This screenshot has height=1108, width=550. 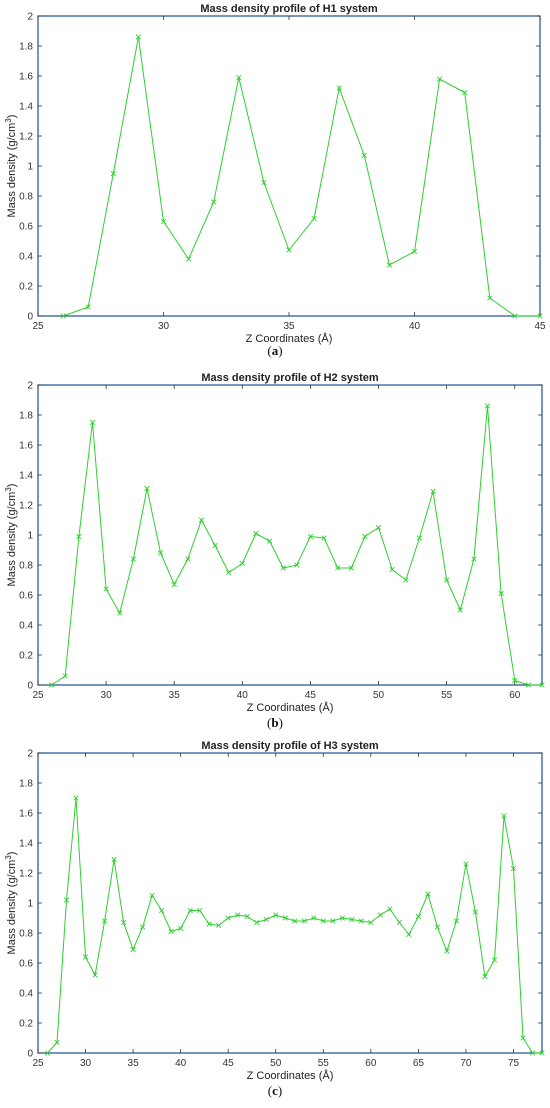 What do you see at coordinates (447, 695) in the screenshot?
I see `x-tick-label: 55` at bounding box center [447, 695].